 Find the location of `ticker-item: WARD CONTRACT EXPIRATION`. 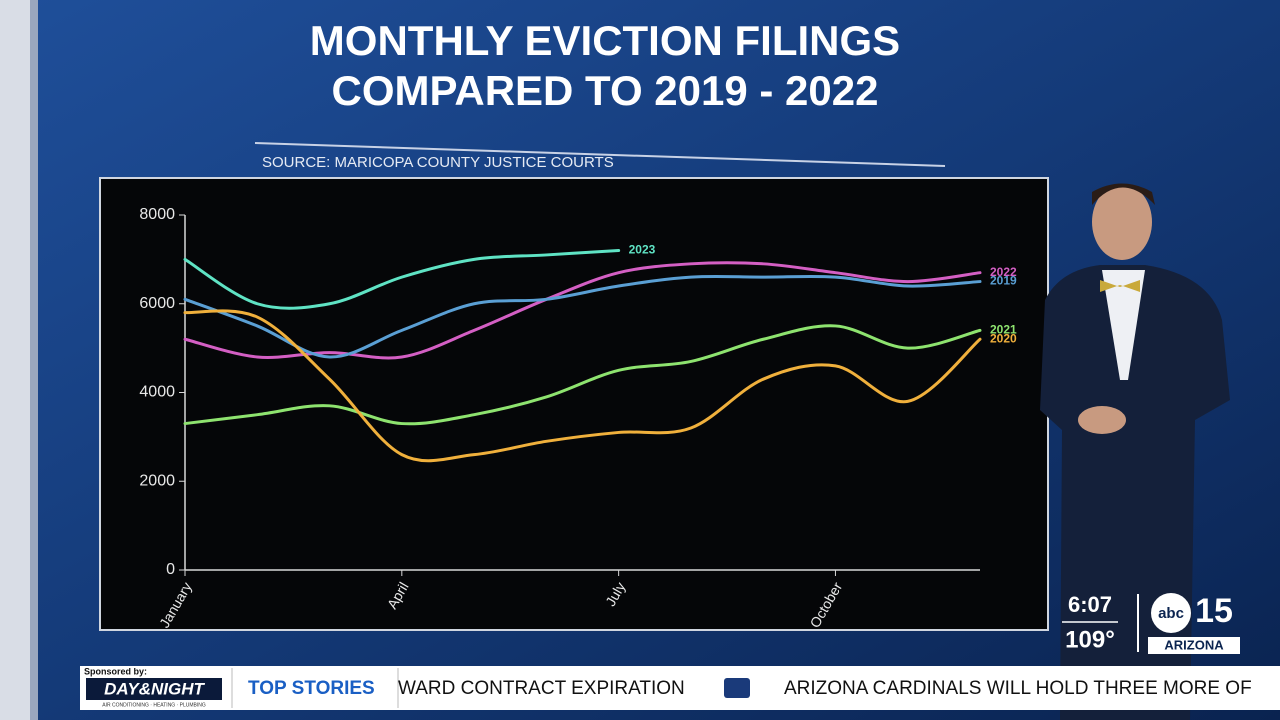

ticker-item: WARD CONTRACT EXPIRATION is located at coordinates (541, 688).